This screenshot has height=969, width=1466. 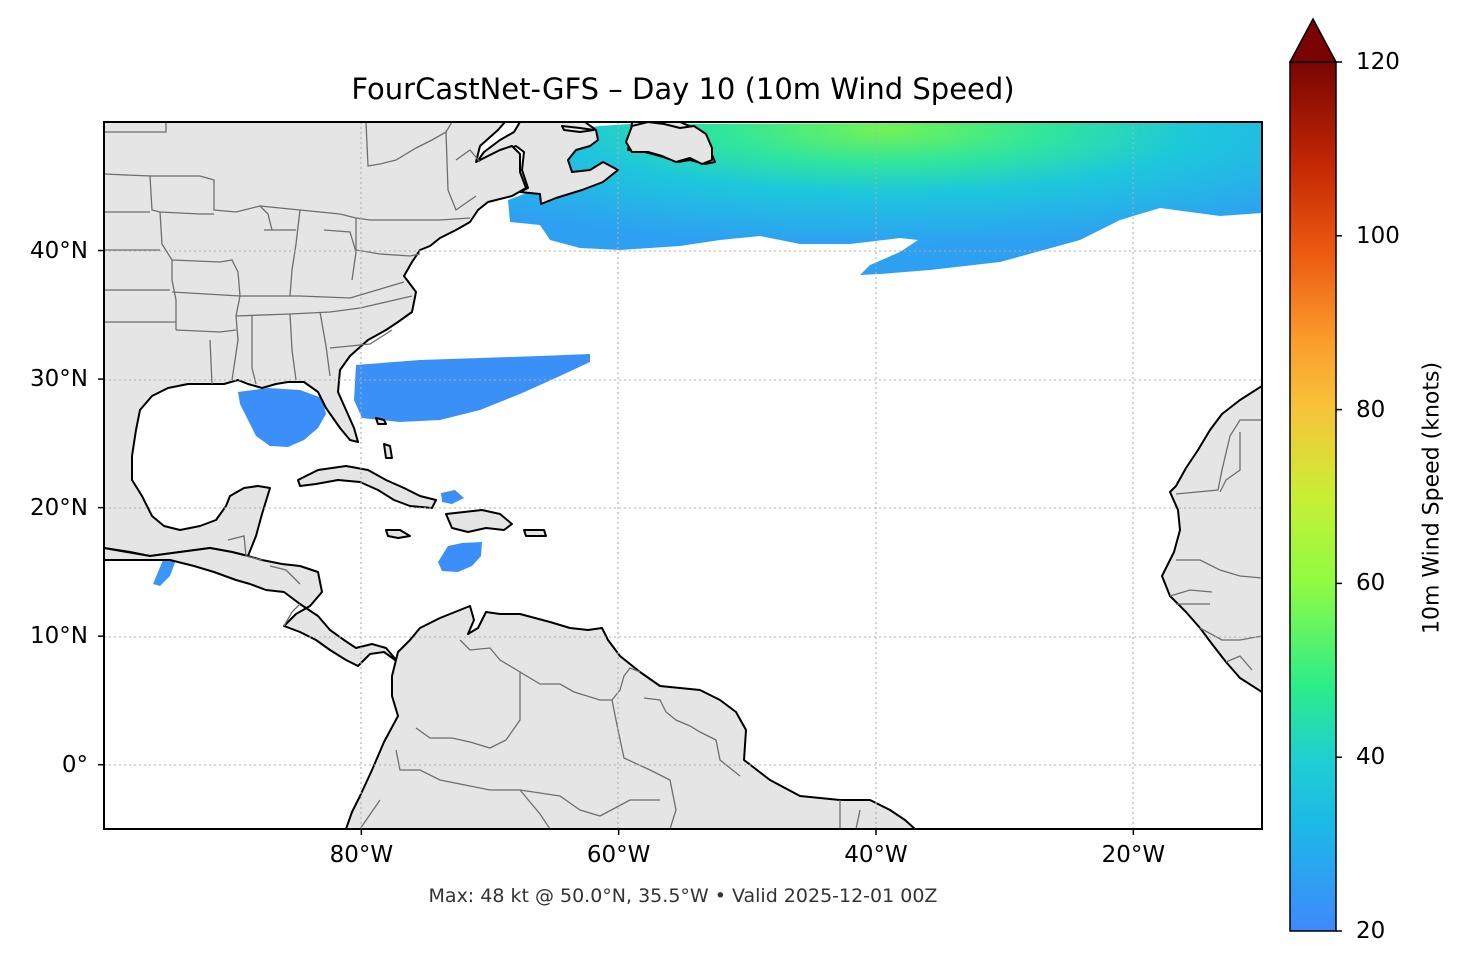 I want to click on north-america-main, so click(x=315, y=339).